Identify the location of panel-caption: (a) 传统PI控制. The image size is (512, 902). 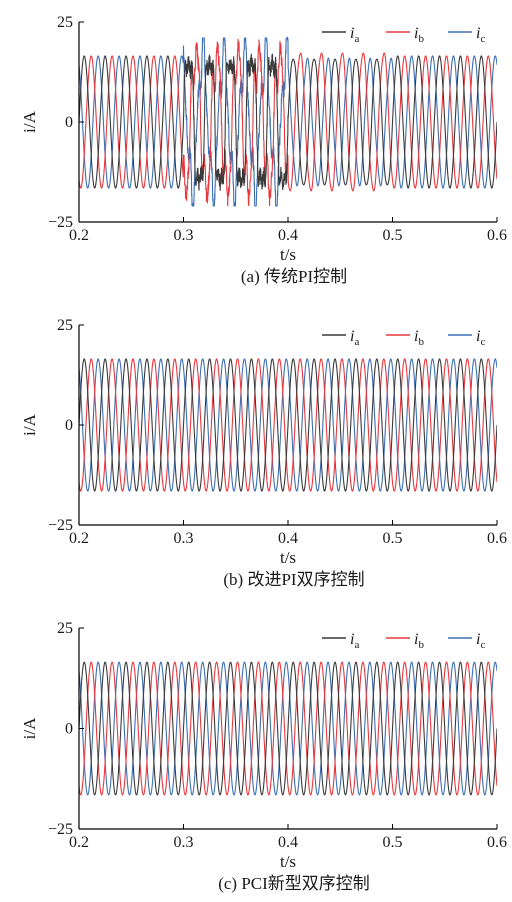
(294, 276).